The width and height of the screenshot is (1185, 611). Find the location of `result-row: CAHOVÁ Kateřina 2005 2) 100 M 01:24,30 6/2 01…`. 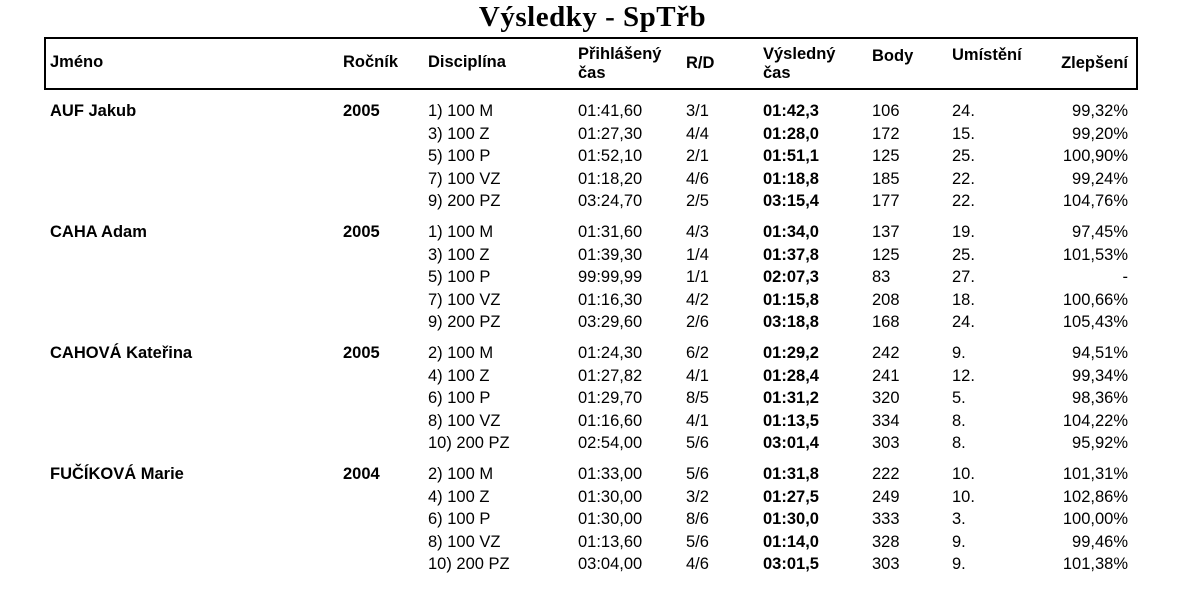

result-row: CAHOVÁ Kateřina 2005 2) 100 M 01:24,30 6/2 01… is located at coordinates (589, 353).